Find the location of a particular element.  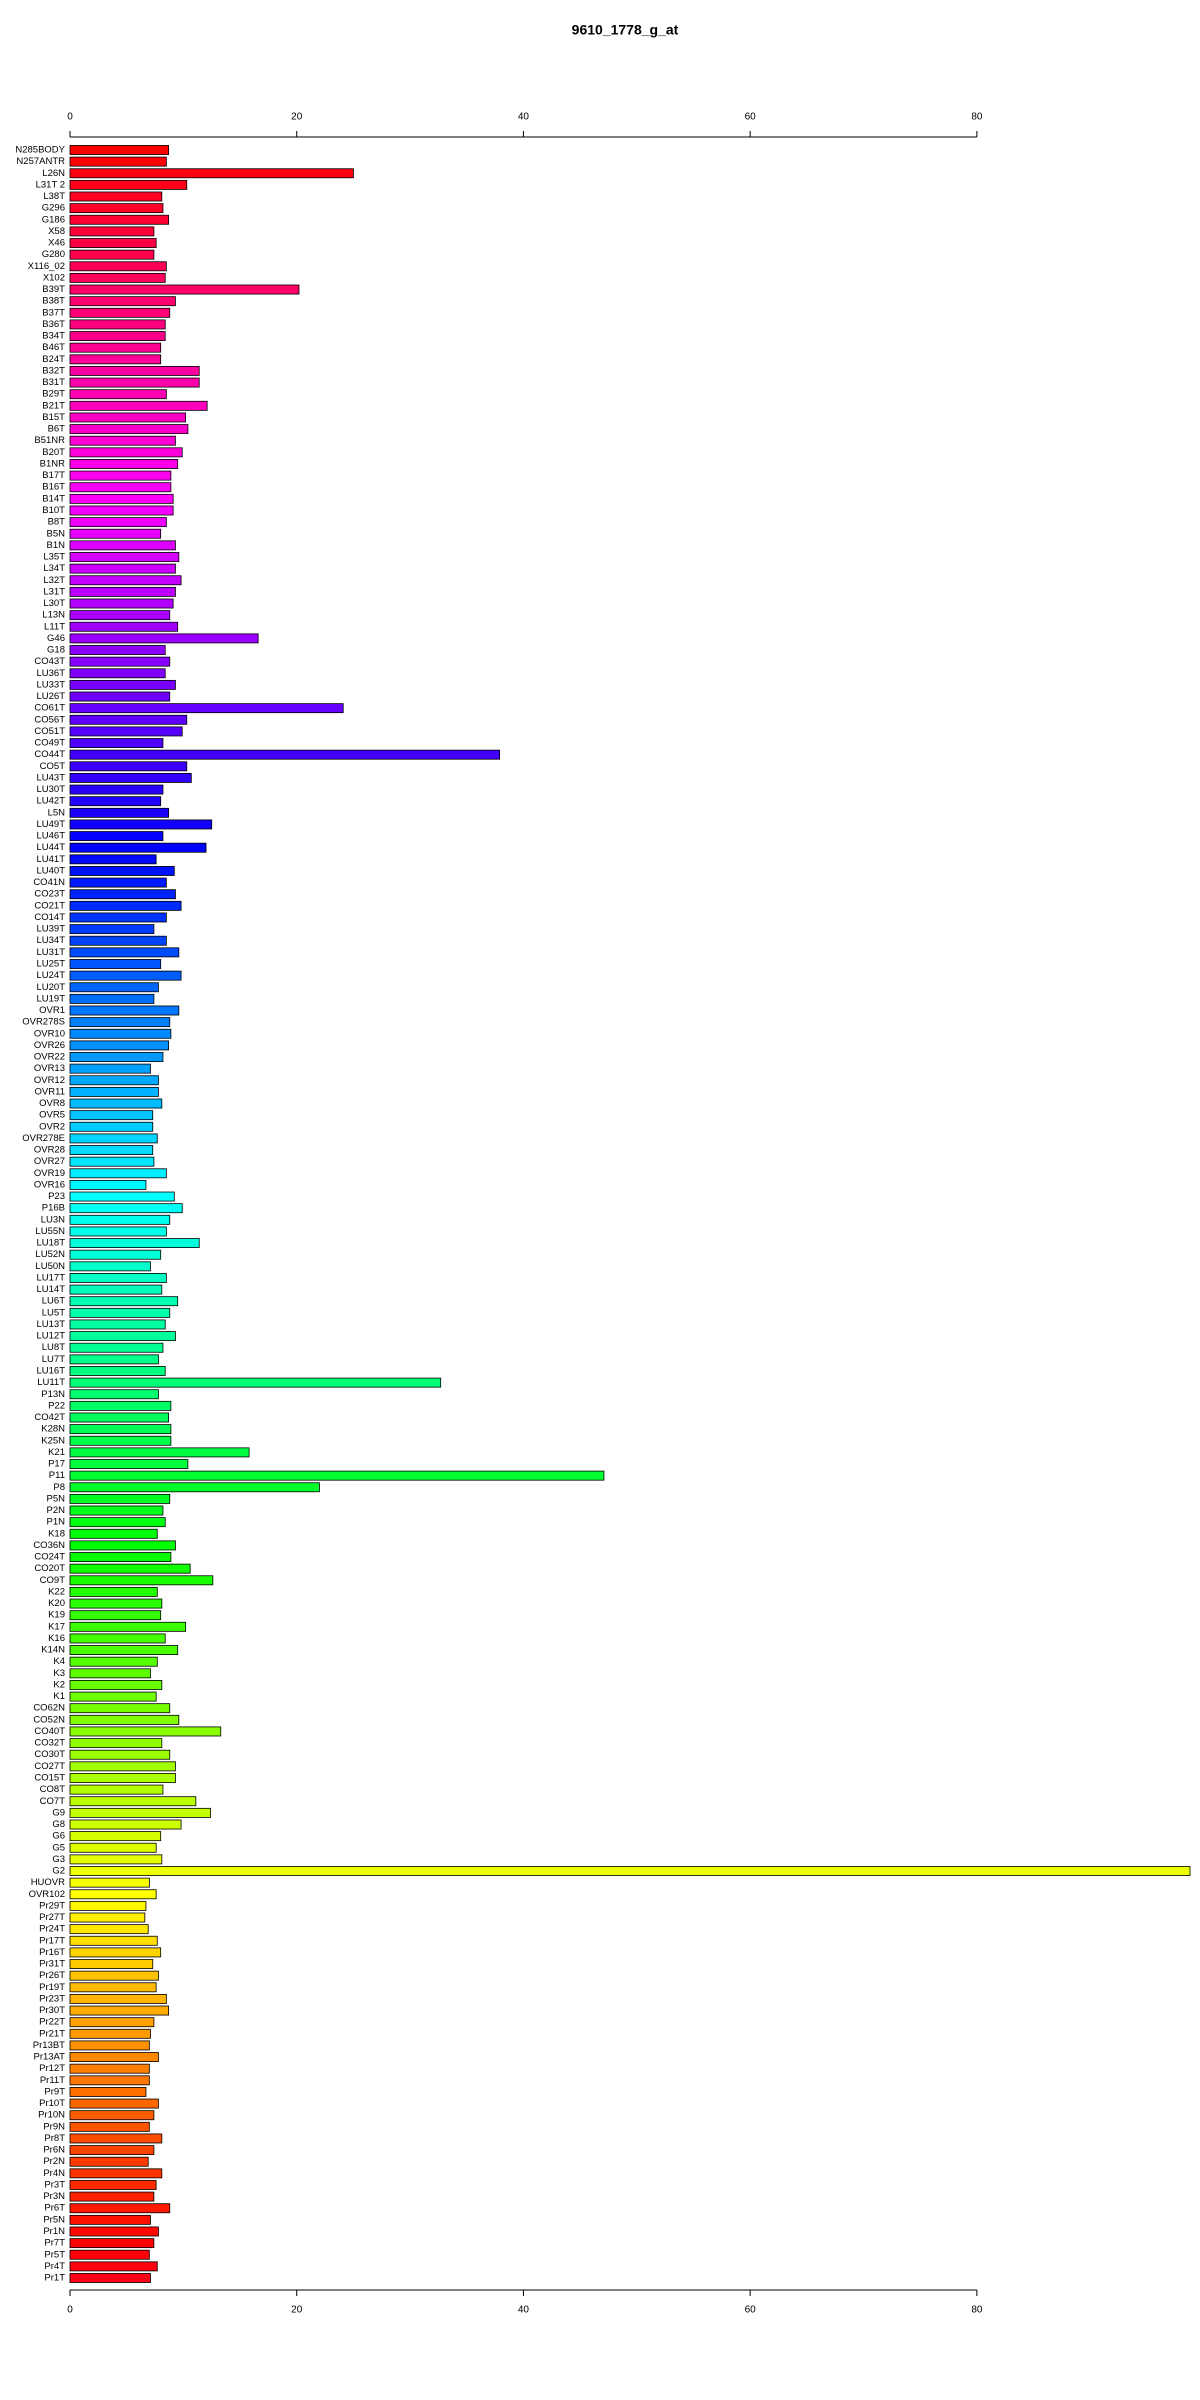

y-tick-label: CO40T is located at coordinates (49, 1731).